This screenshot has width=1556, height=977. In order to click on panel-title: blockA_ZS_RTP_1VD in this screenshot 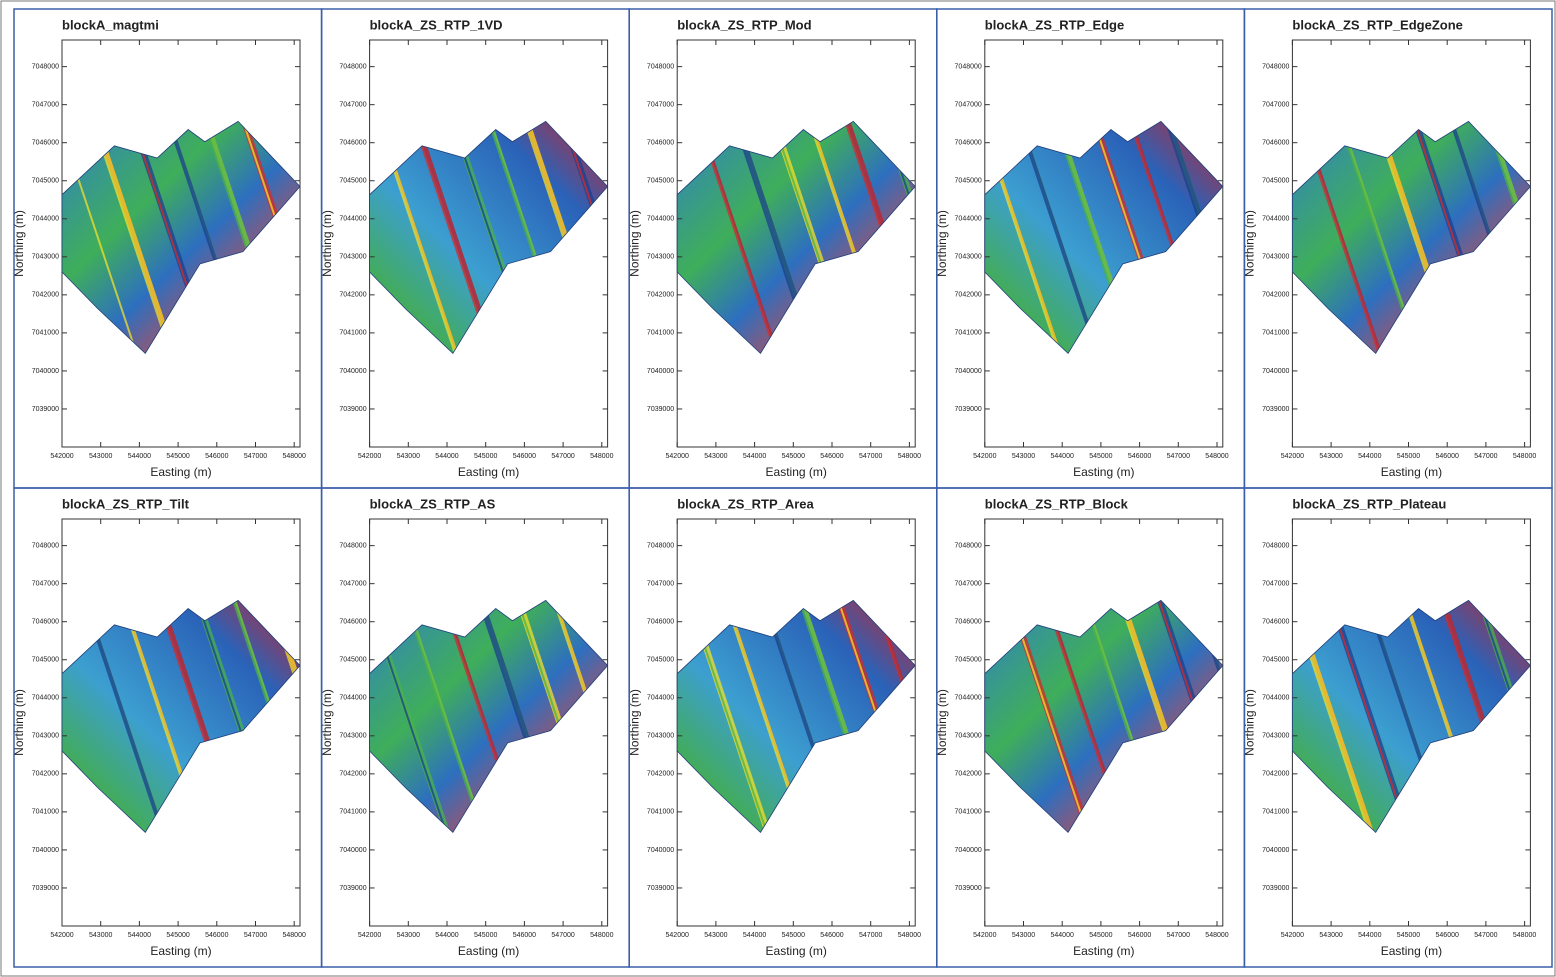, I will do `click(436, 24)`.